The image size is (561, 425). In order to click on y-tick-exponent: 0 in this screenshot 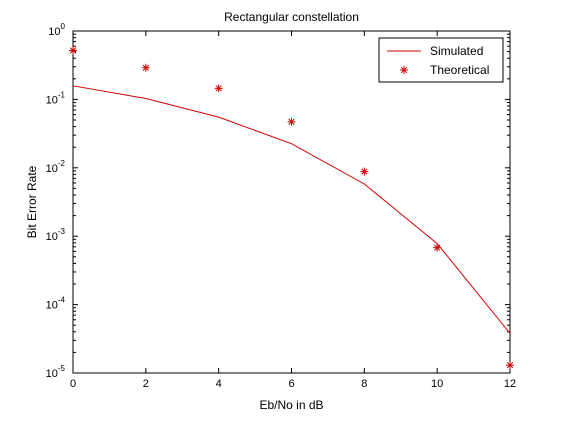, I will do `click(63, 26)`.